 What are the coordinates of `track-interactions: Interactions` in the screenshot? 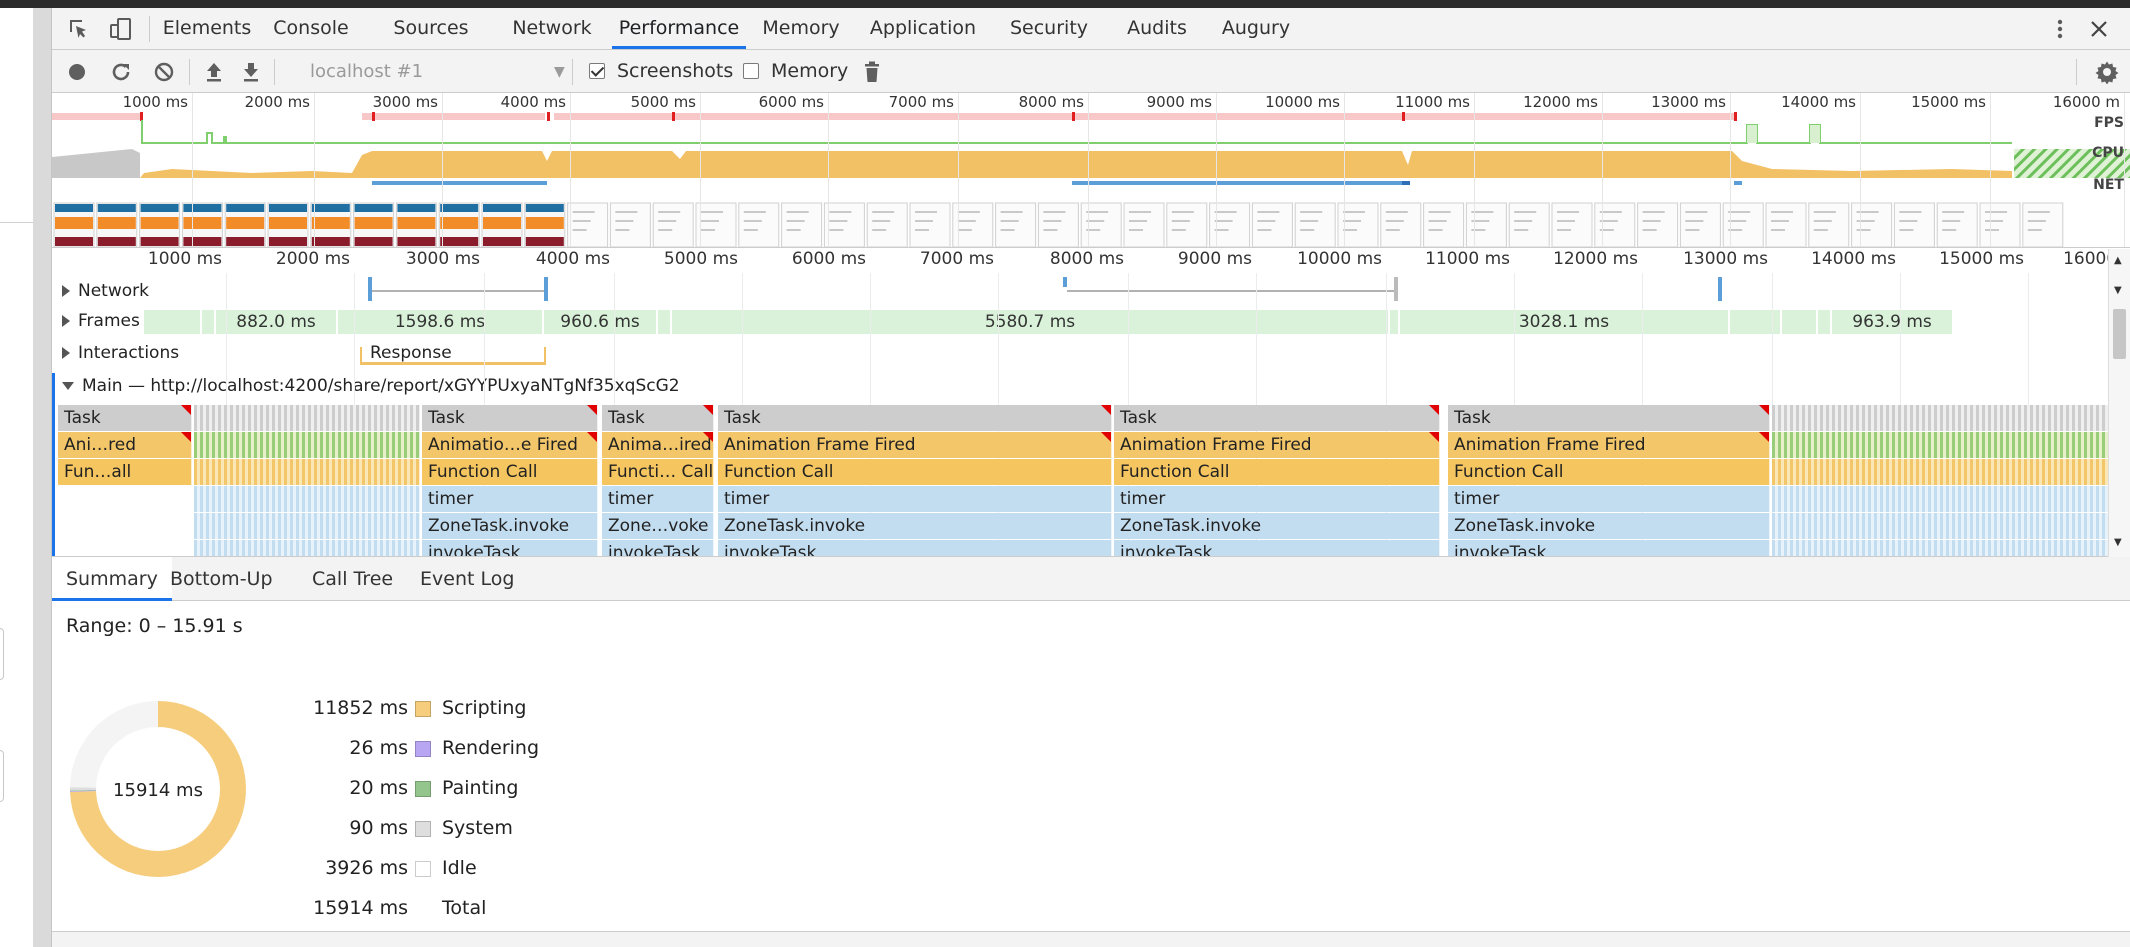 It's located at (120, 353).